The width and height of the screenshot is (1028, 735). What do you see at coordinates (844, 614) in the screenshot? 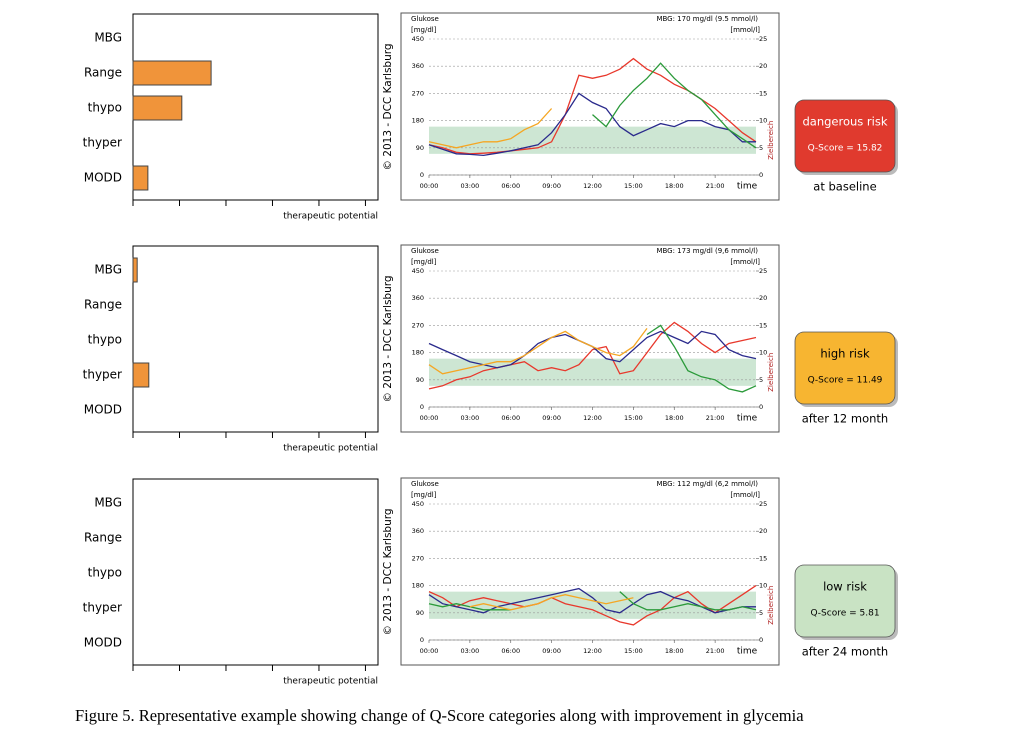
I see `q-score: Q-Score = 5.81` at bounding box center [844, 614].